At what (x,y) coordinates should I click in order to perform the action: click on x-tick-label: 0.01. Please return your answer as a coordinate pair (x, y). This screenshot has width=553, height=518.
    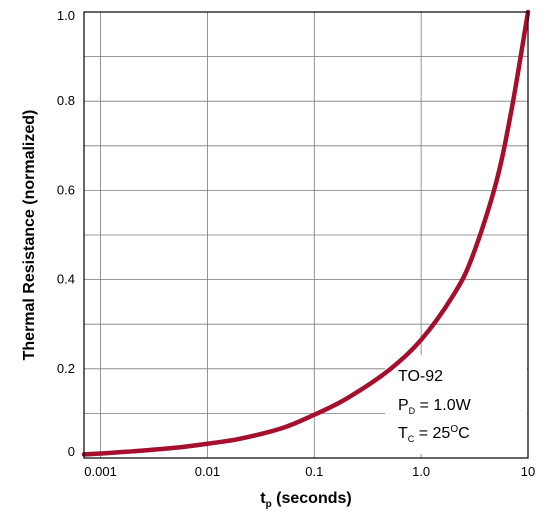
    Looking at the image, I should click on (207, 471).